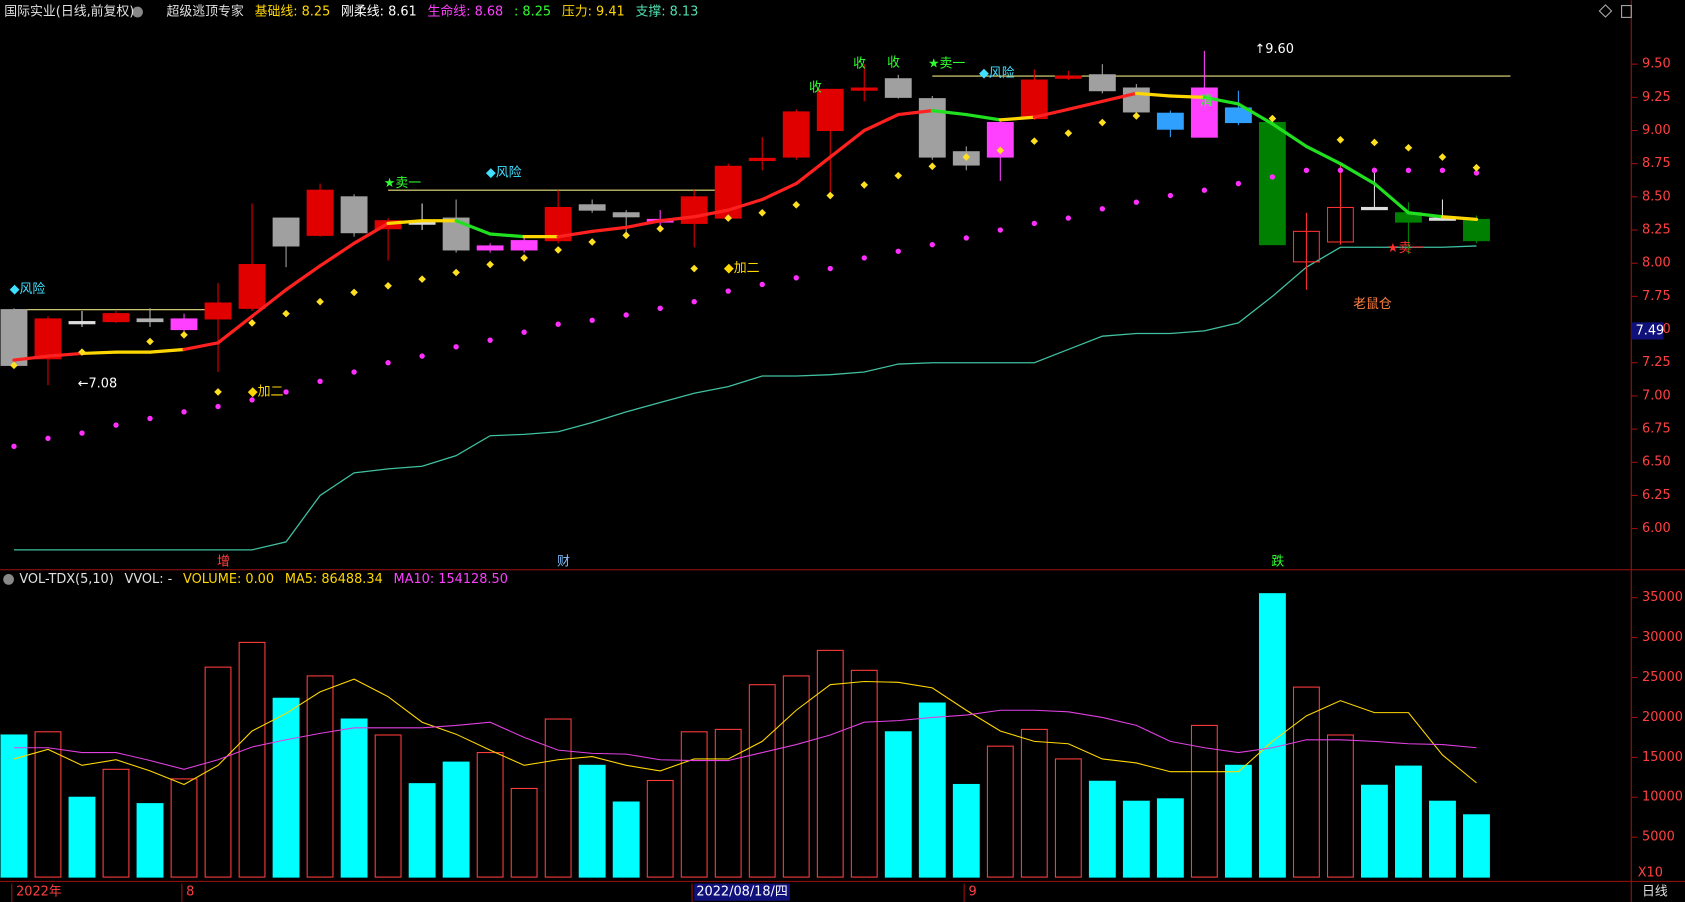  What do you see at coordinates (1656, 263) in the screenshot?
I see `y-tick-label: 8.00` at bounding box center [1656, 263].